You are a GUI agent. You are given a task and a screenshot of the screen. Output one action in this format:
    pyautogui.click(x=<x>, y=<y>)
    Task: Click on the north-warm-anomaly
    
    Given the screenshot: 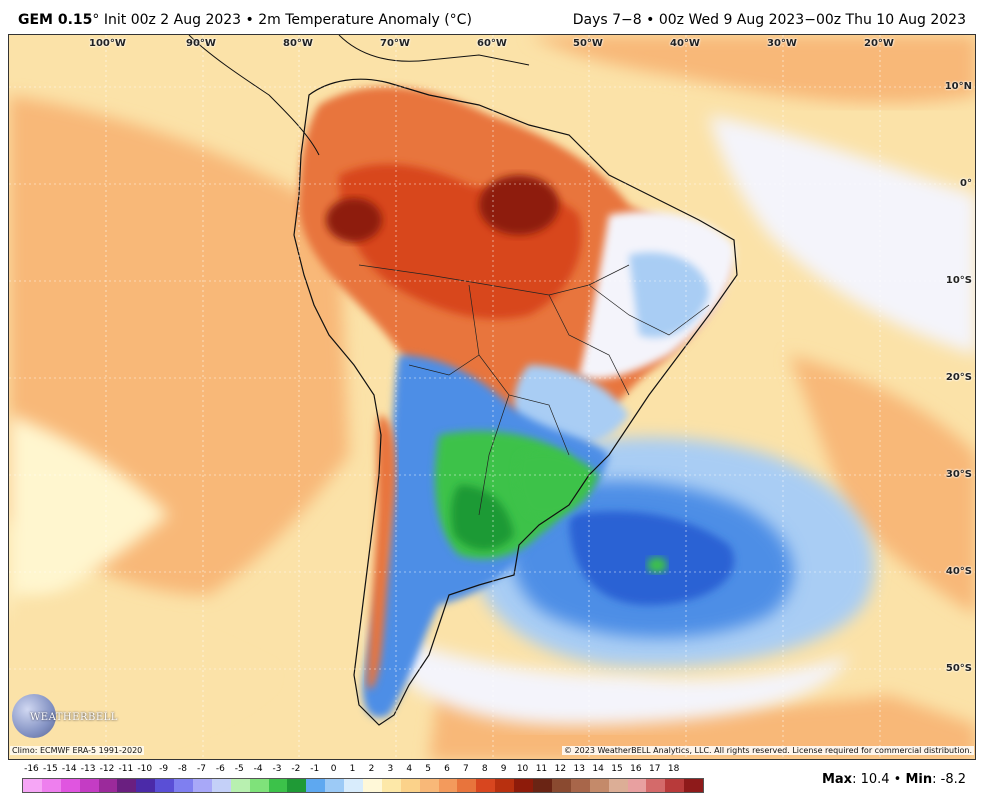 What is the action you would take?
    pyautogui.click(x=752, y=69)
    